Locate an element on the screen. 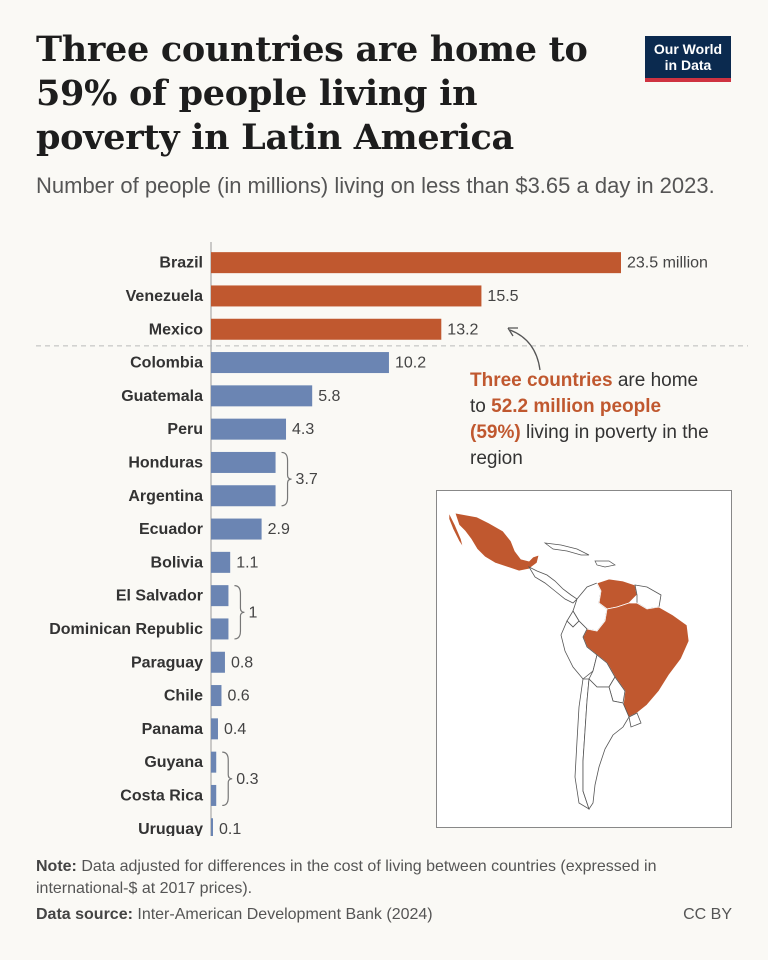 The width and height of the screenshot is (768, 960). category-label-costa-rica: Costa Rica is located at coordinates (161, 795).